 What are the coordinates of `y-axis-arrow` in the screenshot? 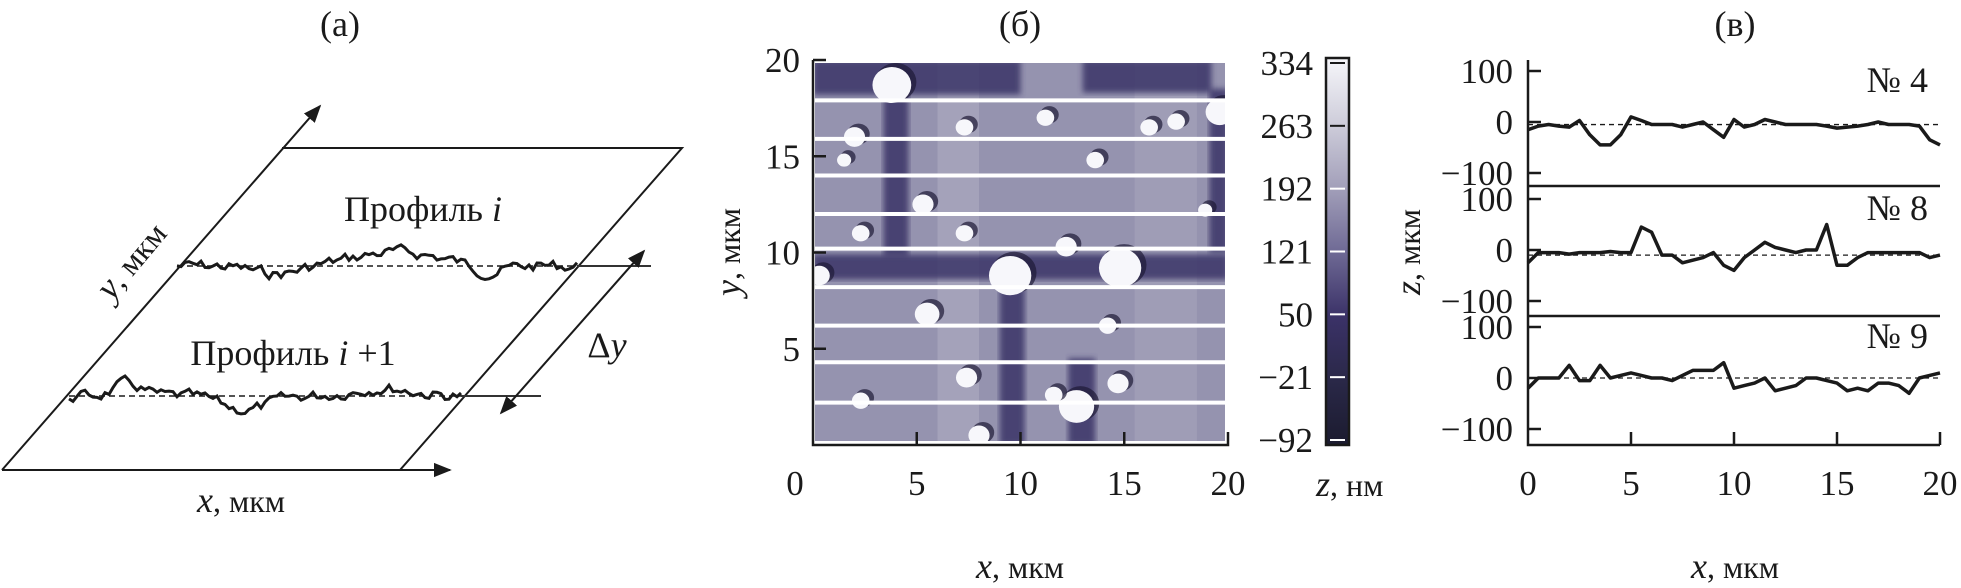 It's located at (161, 287).